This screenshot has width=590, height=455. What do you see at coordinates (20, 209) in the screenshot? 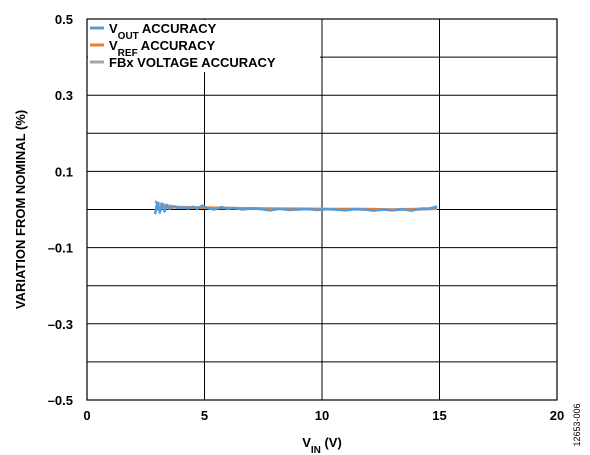
I see `y-axis-label: VARIATION FROM NOMINAL (%)` at bounding box center [20, 209].